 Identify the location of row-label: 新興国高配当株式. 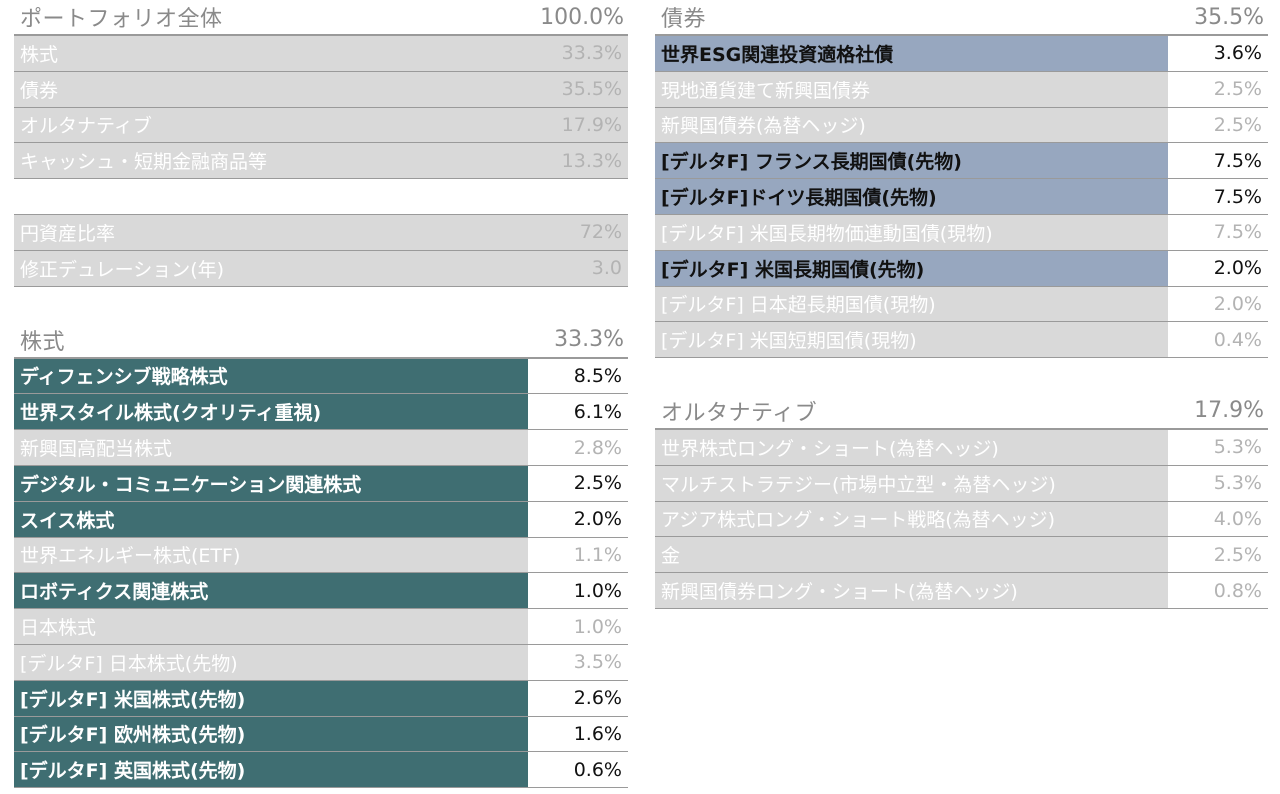
(271, 447).